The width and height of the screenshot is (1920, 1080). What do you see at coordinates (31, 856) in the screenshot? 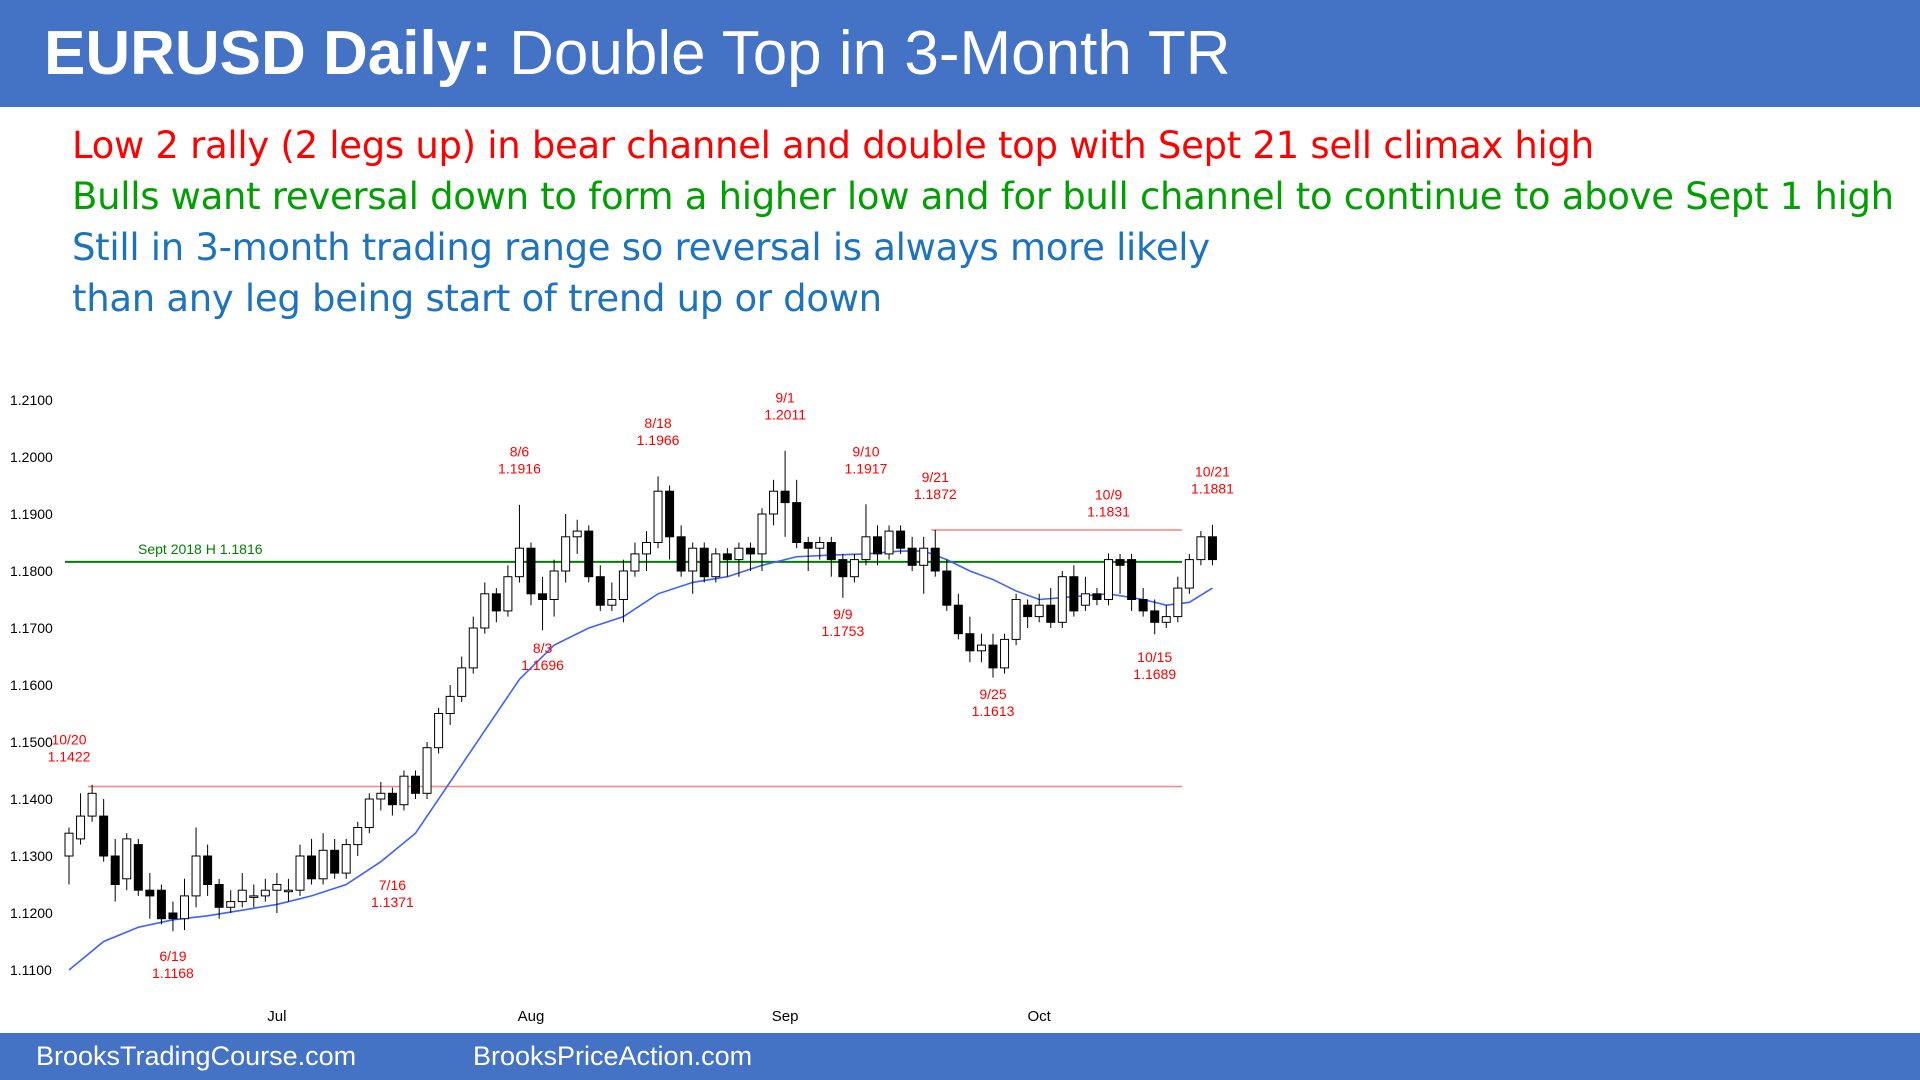
I see `y-tick-label: 1.1300` at bounding box center [31, 856].